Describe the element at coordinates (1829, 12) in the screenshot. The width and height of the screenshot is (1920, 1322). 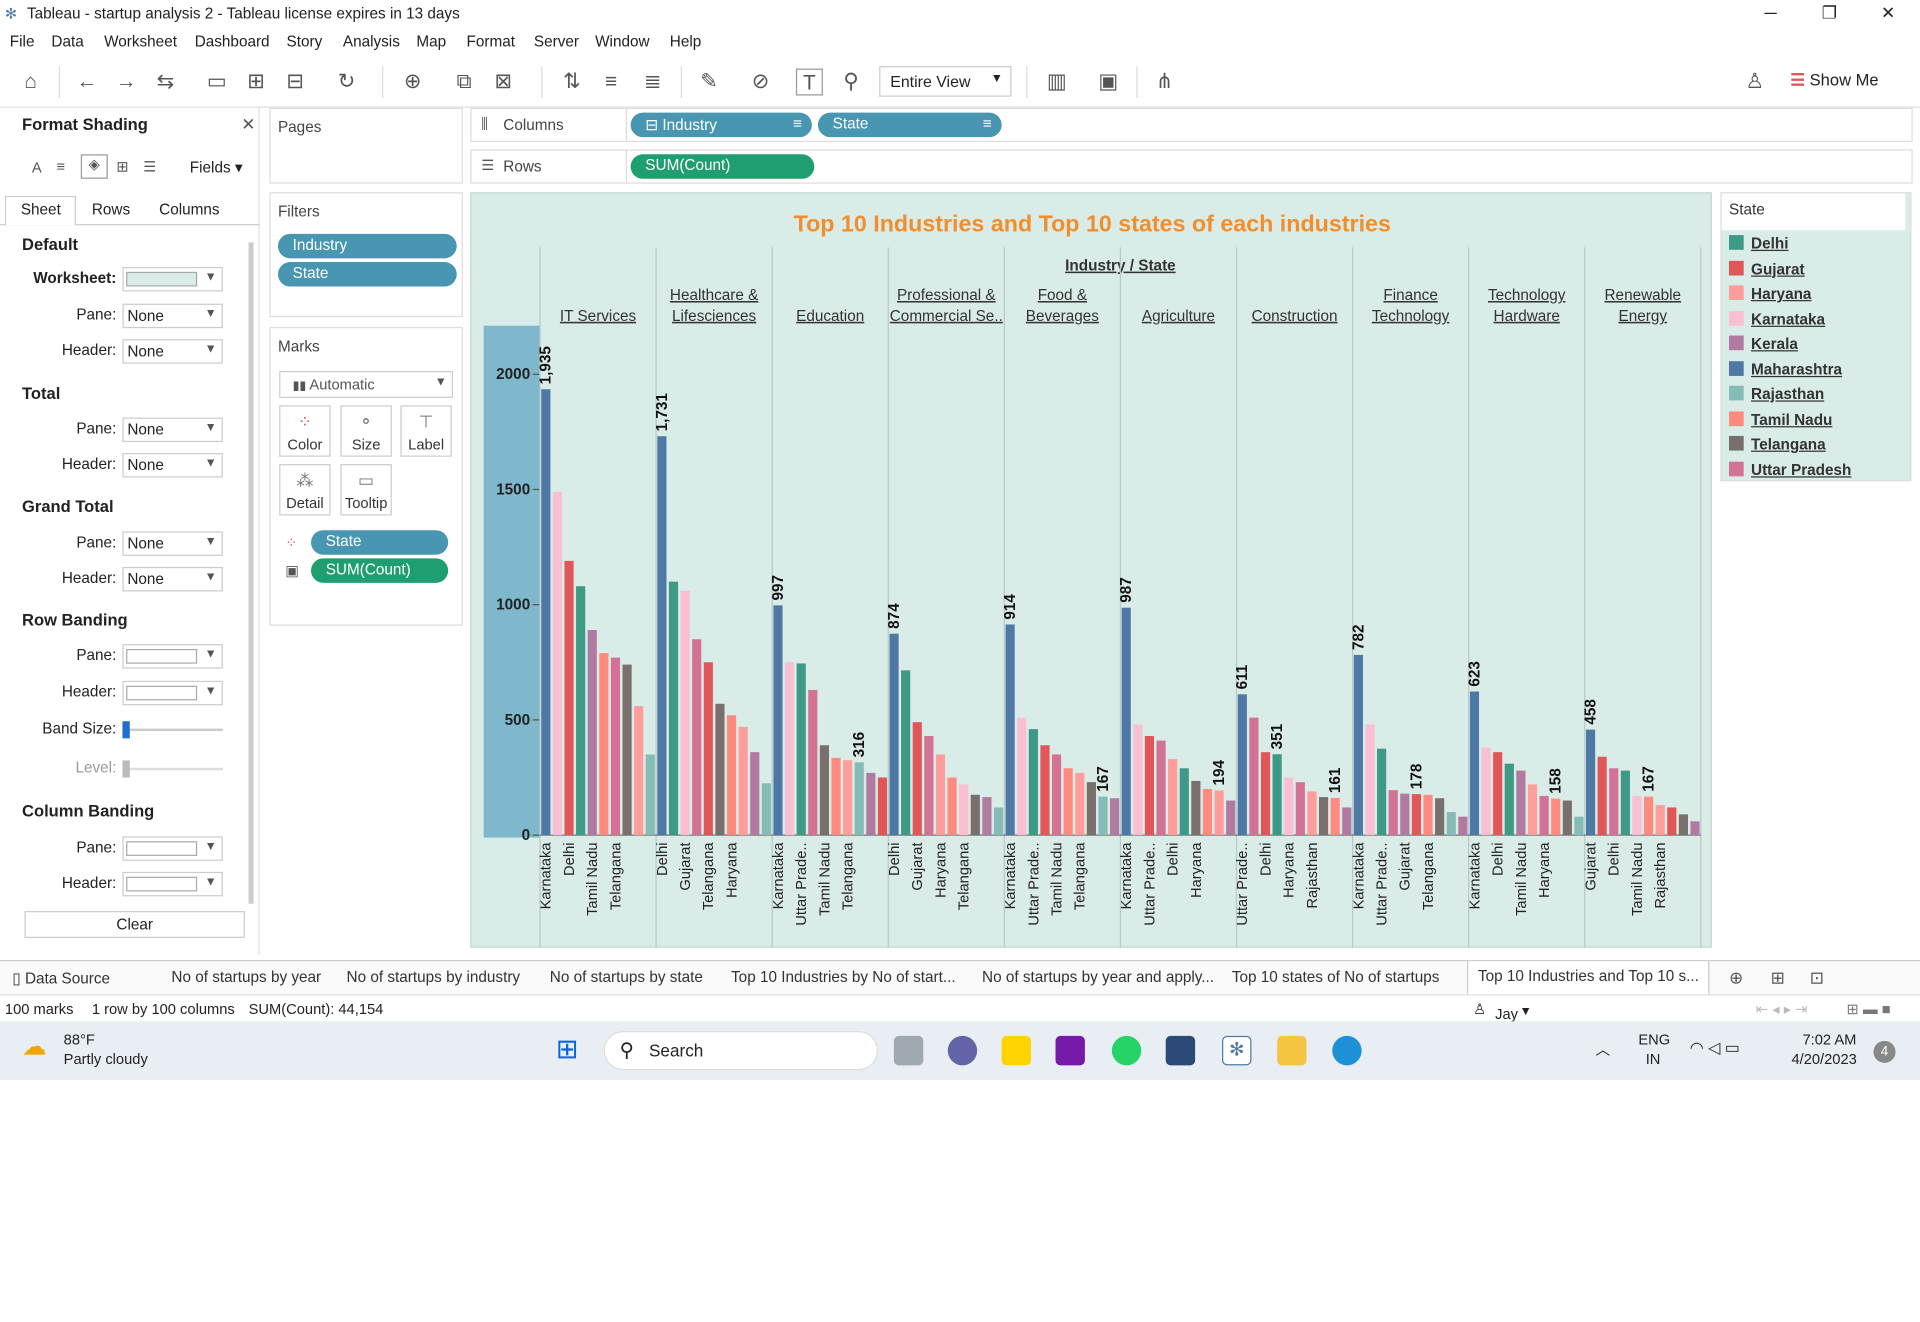
I see `restore-icon: ❐` at that location.